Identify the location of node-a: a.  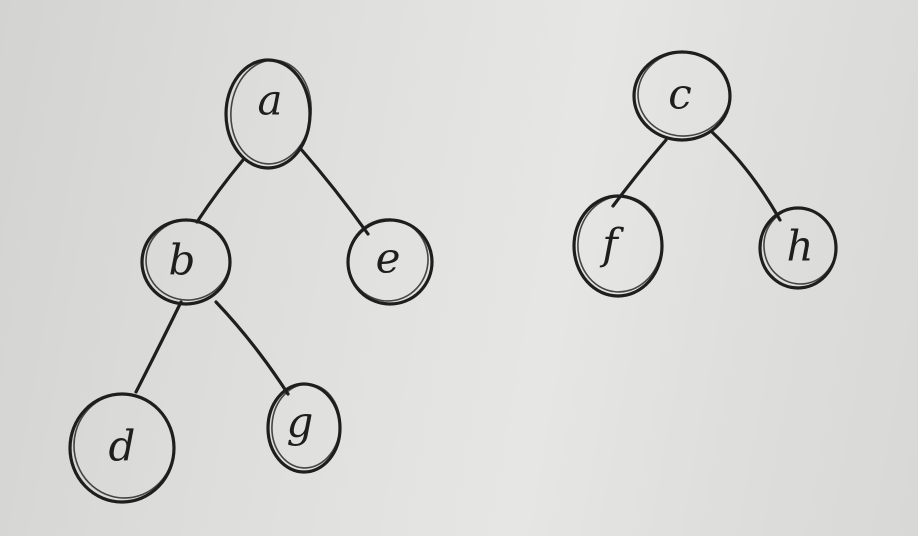
(268, 114).